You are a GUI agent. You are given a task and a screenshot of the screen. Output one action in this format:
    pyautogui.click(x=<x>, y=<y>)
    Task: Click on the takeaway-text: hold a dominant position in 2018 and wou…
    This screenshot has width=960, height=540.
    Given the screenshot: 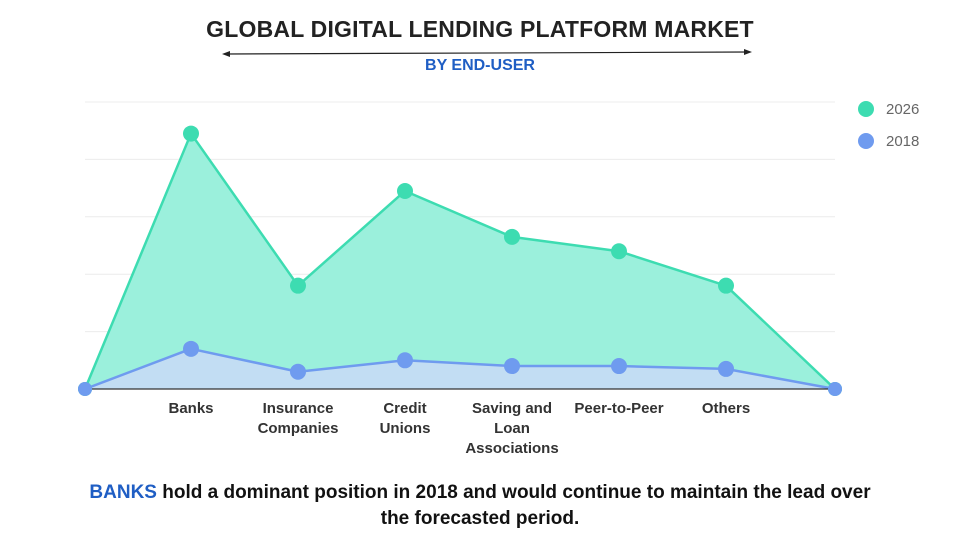 What is the action you would take?
    pyautogui.click(x=513, y=505)
    